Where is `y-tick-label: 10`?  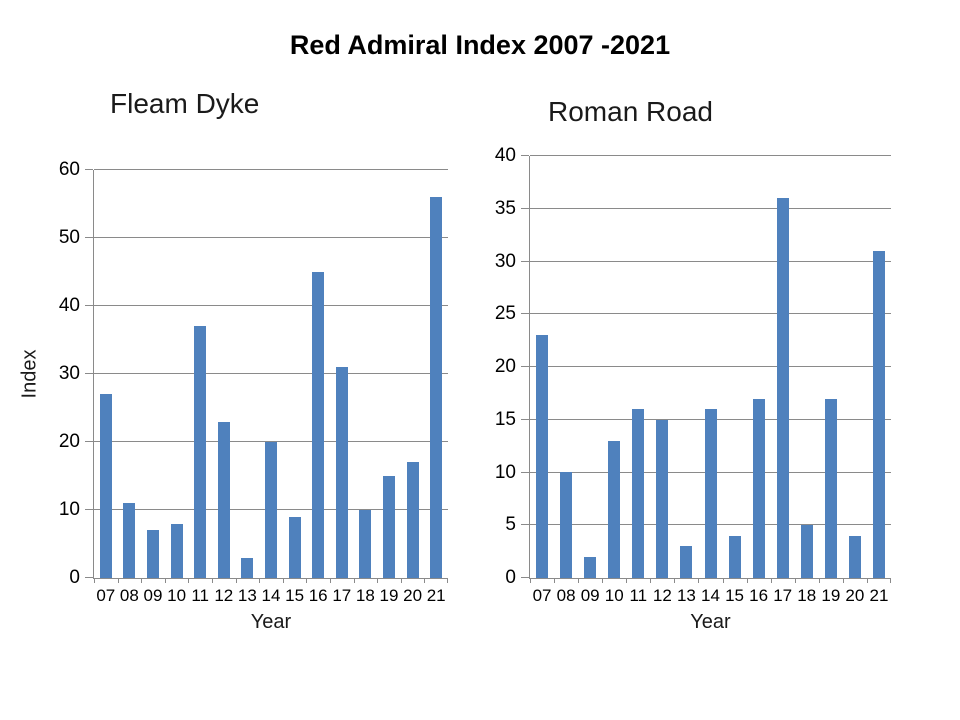 y-tick-label: 10 is located at coordinates (69, 509).